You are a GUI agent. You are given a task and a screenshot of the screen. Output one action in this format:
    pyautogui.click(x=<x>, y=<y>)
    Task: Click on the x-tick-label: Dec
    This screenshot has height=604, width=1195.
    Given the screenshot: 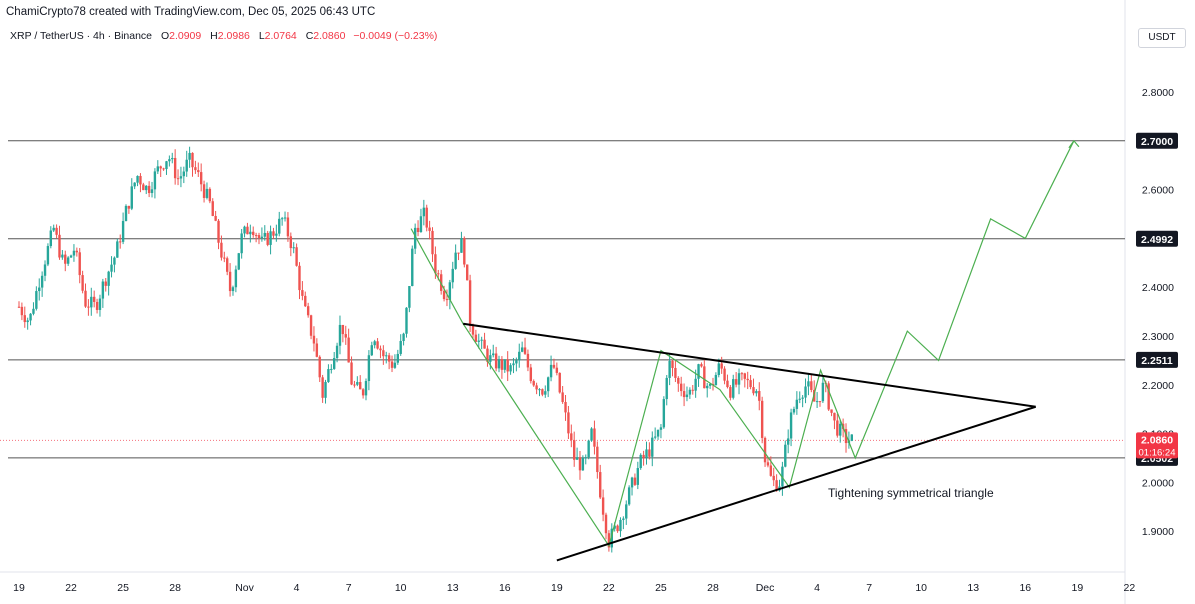 What is the action you would take?
    pyautogui.click(x=765, y=588)
    